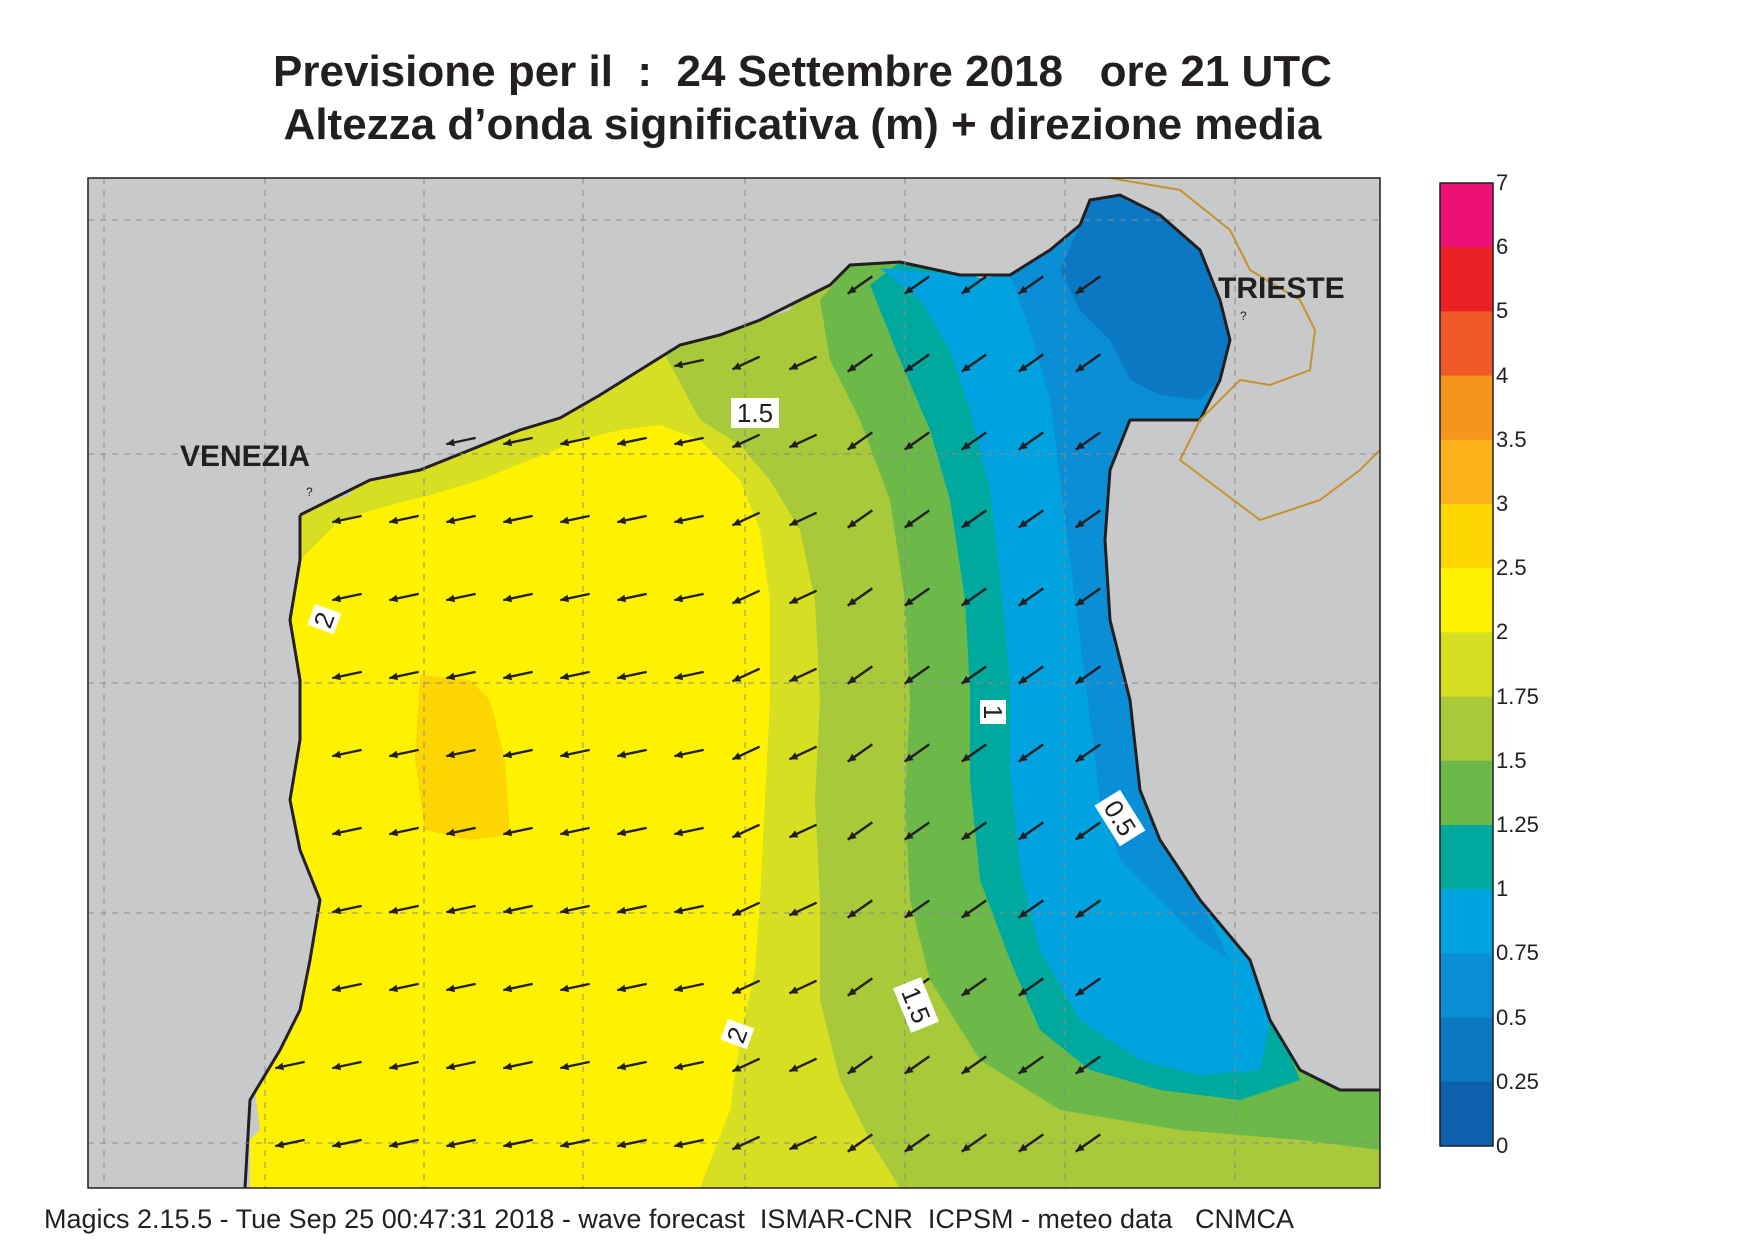  I want to click on colorbar-tick-label: 0.75, so click(1517, 953).